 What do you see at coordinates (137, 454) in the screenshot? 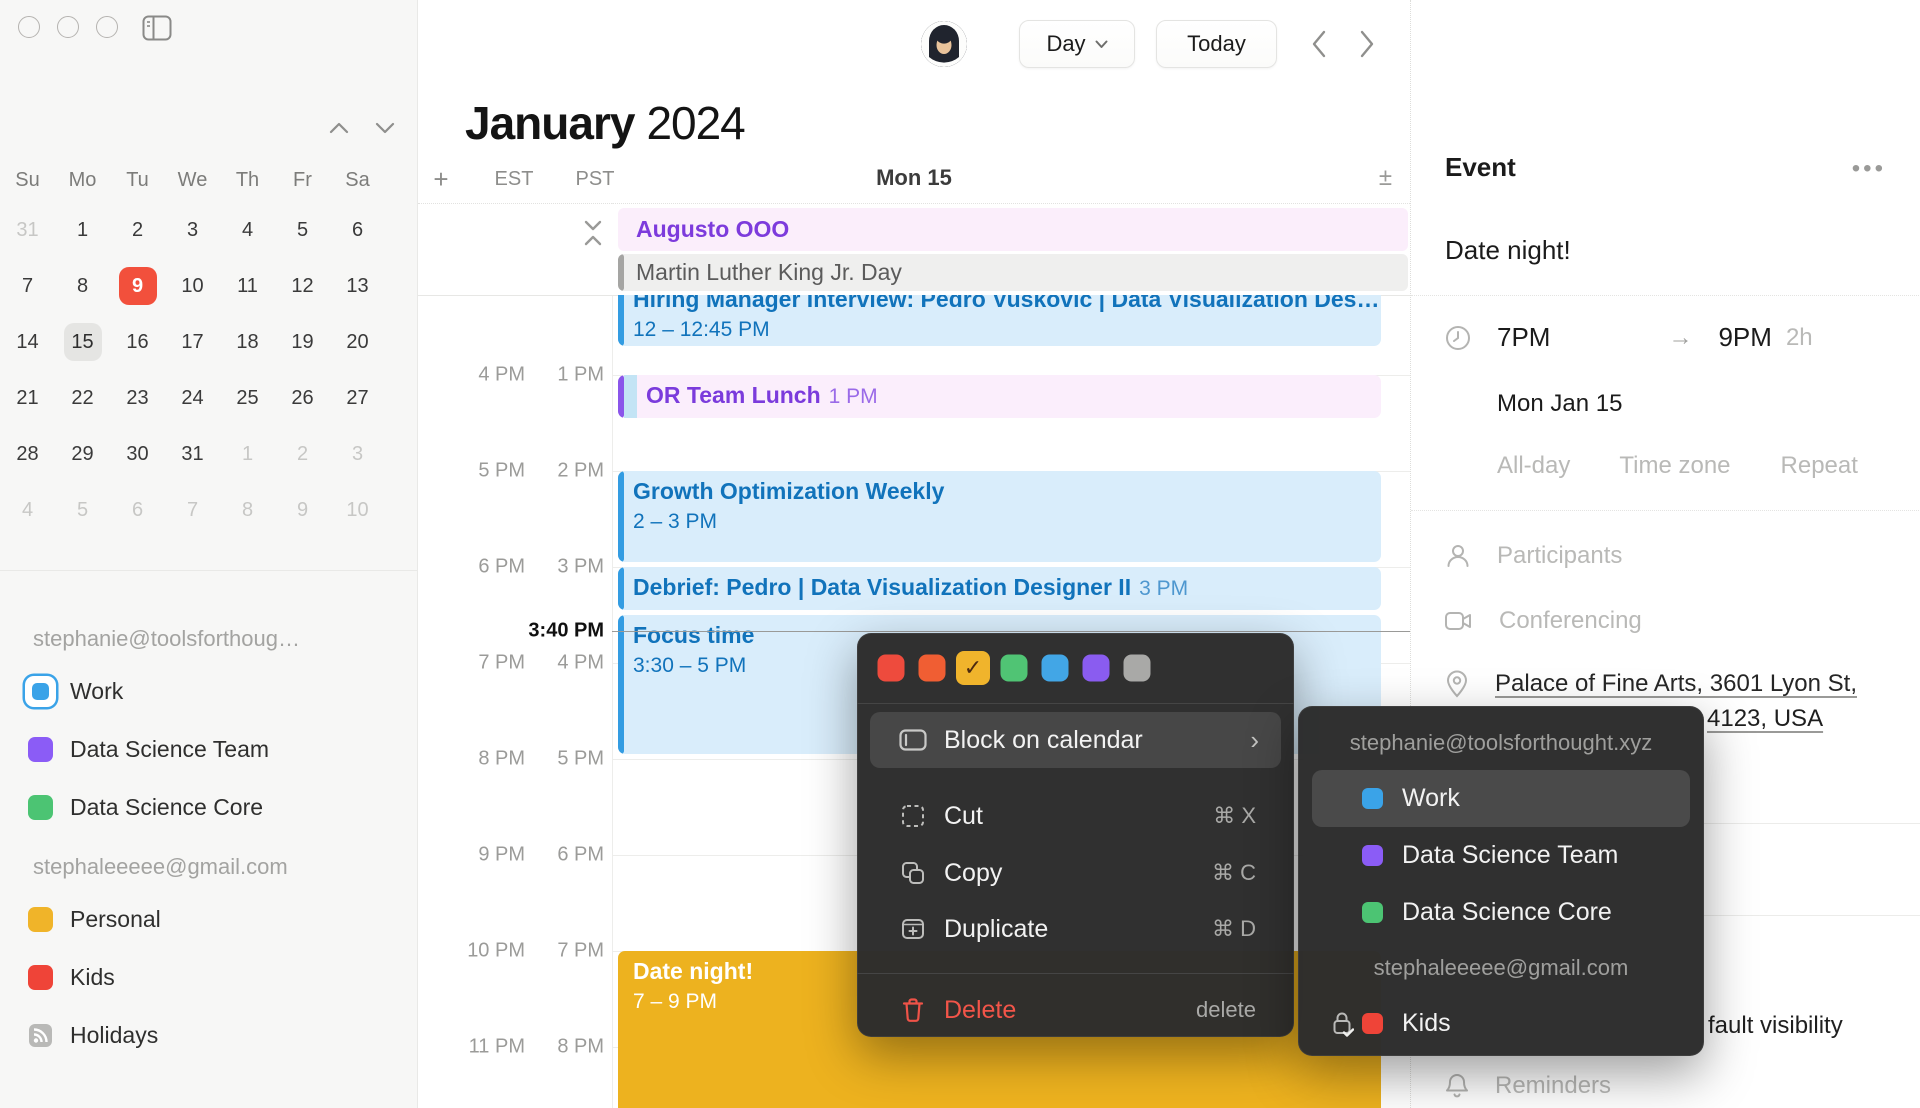
I see `minical-day: 30` at bounding box center [137, 454].